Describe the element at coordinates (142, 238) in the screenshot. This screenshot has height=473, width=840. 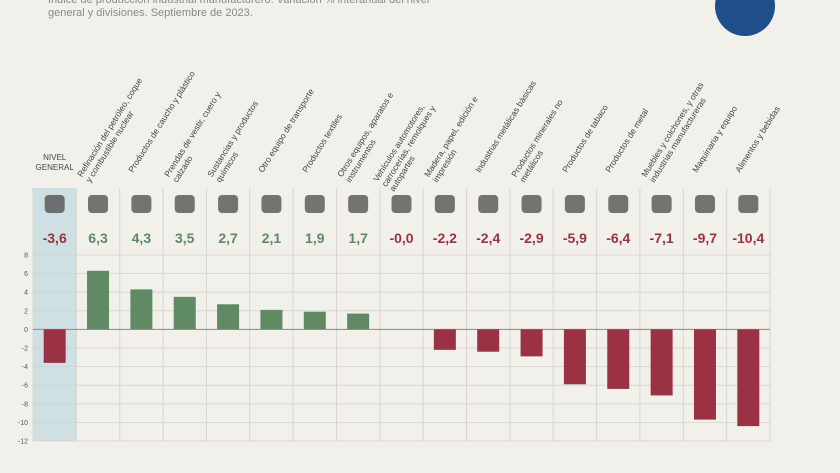
I see `value-label: 4,3` at that location.